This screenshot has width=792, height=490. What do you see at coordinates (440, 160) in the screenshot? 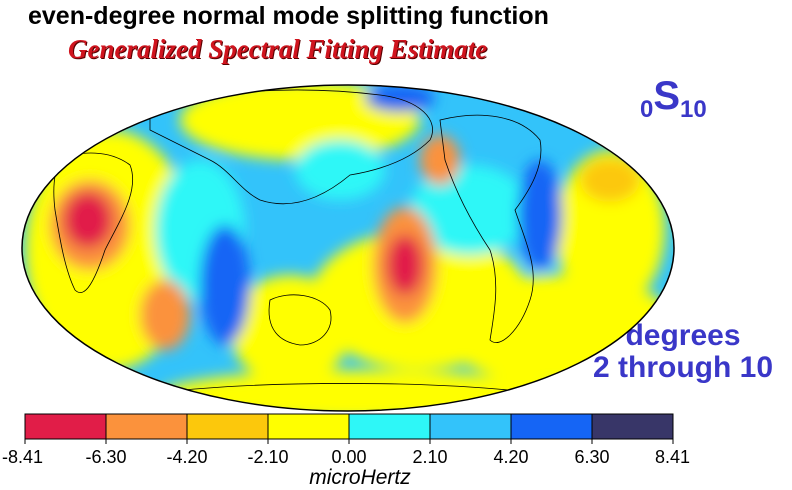
I see `anomaly-alaska-orange` at bounding box center [440, 160].